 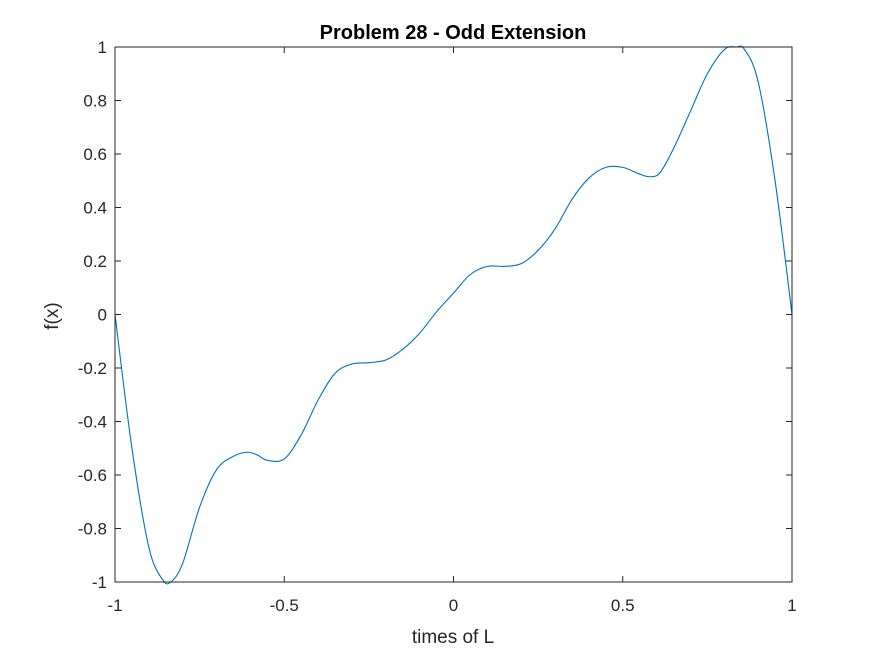 What do you see at coordinates (114, 605) in the screenshot?
I see `x-tick-label: -1` at bounding box center [114, 605].